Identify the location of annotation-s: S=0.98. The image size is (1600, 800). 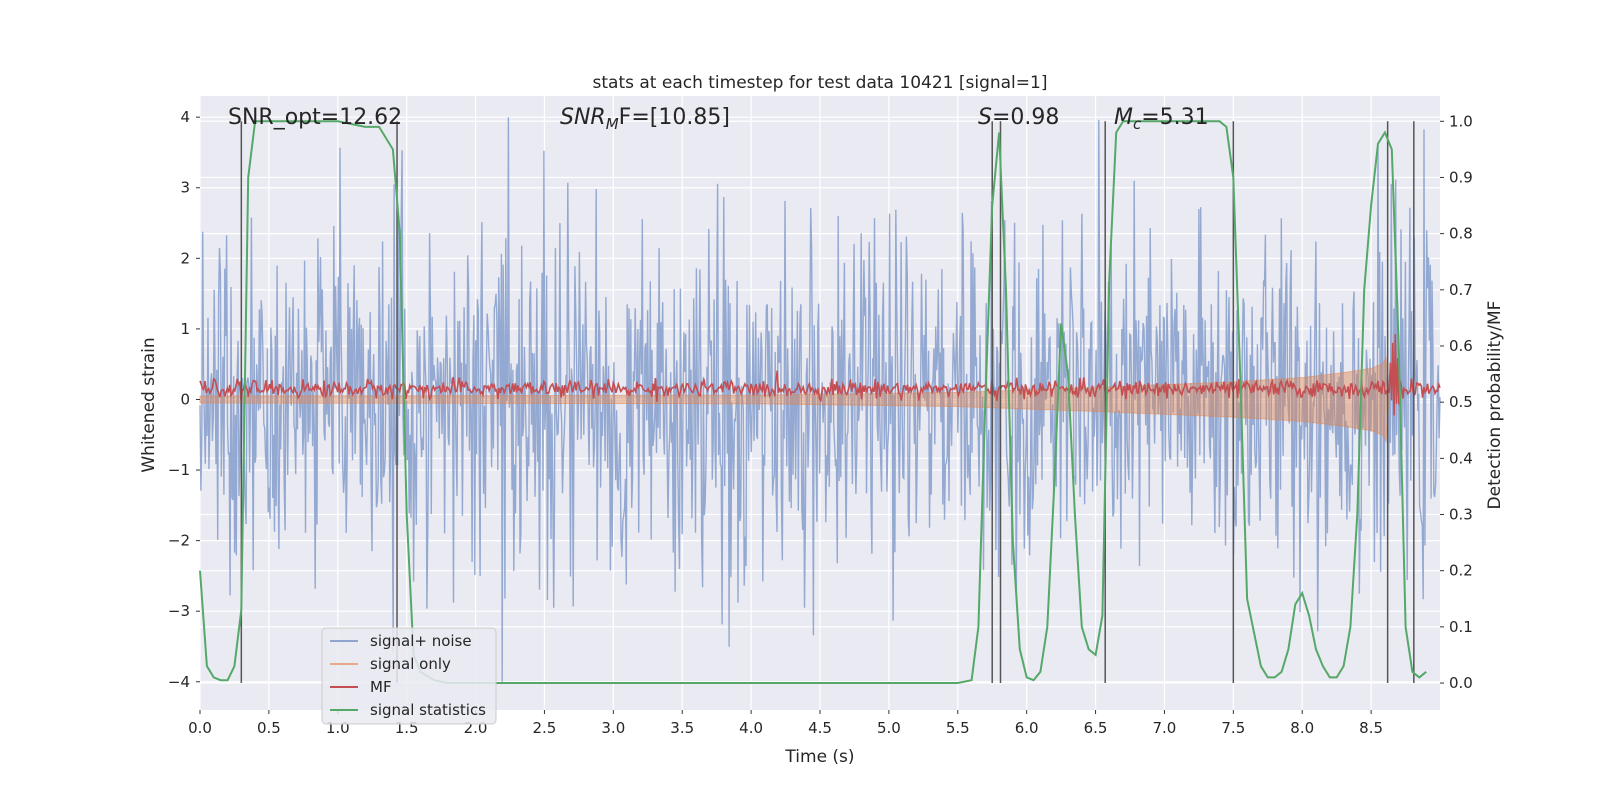
(1018, 117).